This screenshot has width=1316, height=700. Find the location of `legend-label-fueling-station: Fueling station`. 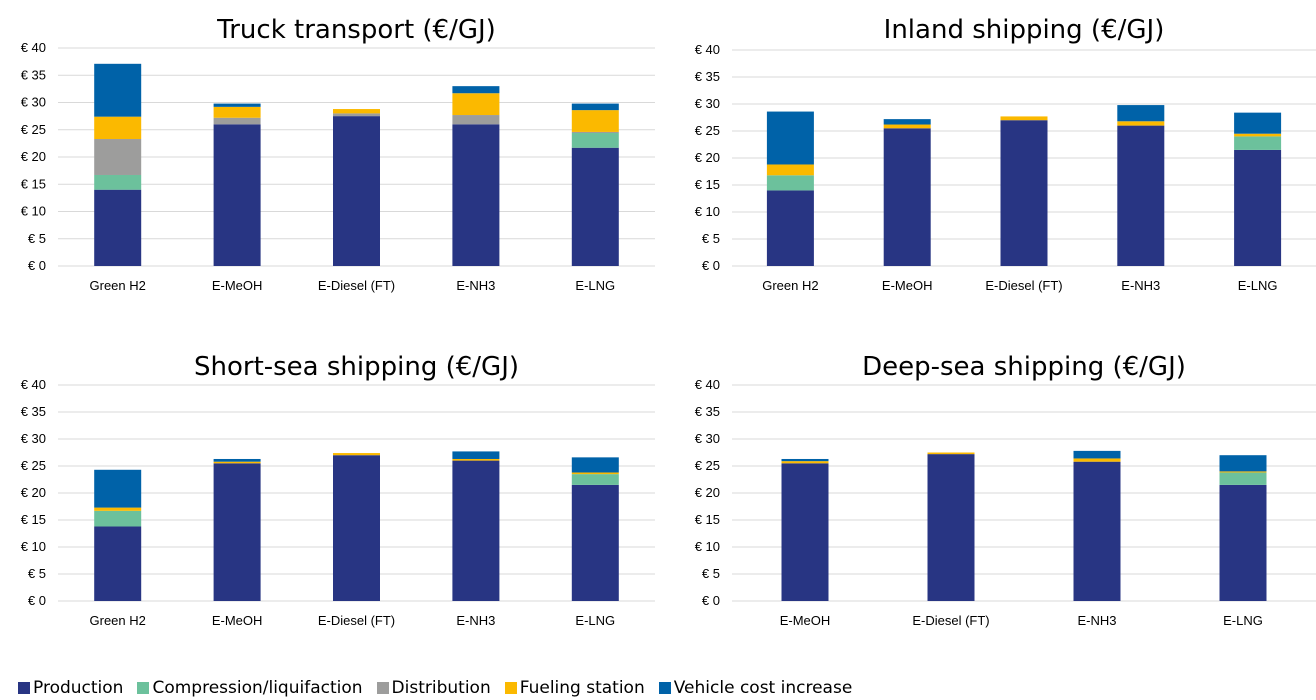

legend-label-fueling-station: Fueling station is located at coordinates (582, 688).